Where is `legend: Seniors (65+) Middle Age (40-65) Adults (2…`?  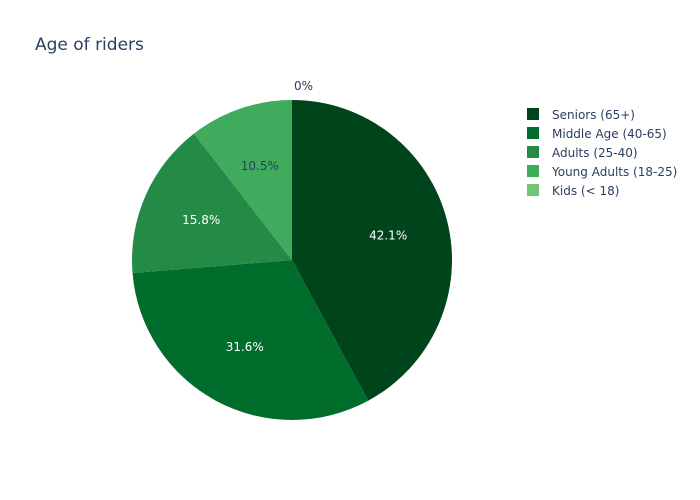
legend: Seniors (65+) Middle Age (40-65) Adults (2… is located at coordinates (602, 153).